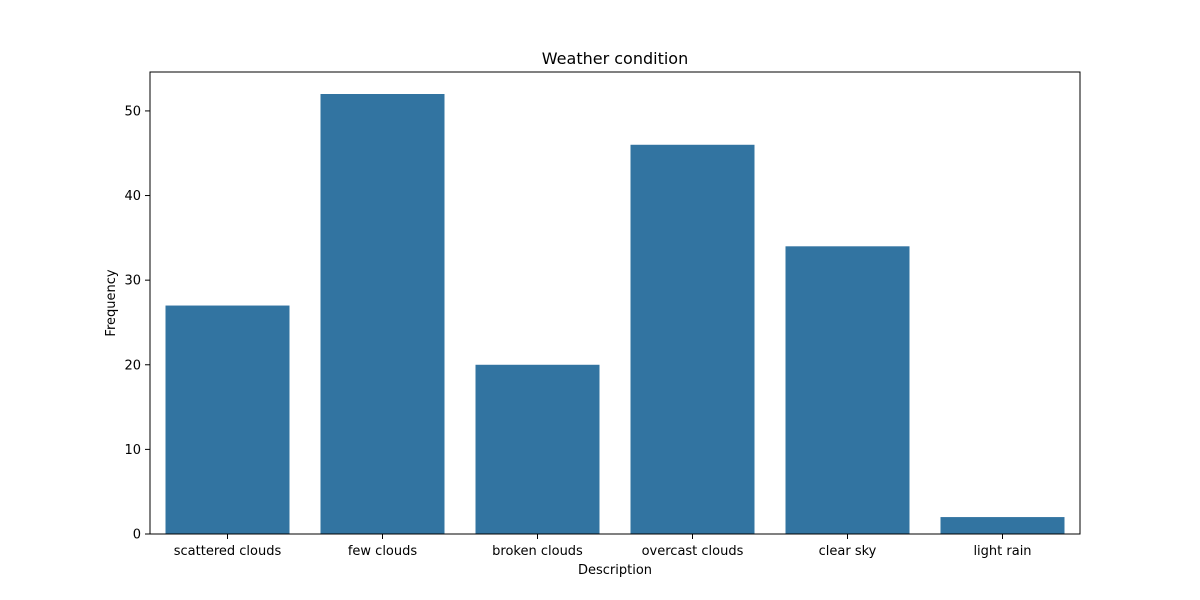 The image size is (1200, 600). Describe the element at coordinates (615, 570) in the screenshot. I see `x-axis-label: Description` at that location.